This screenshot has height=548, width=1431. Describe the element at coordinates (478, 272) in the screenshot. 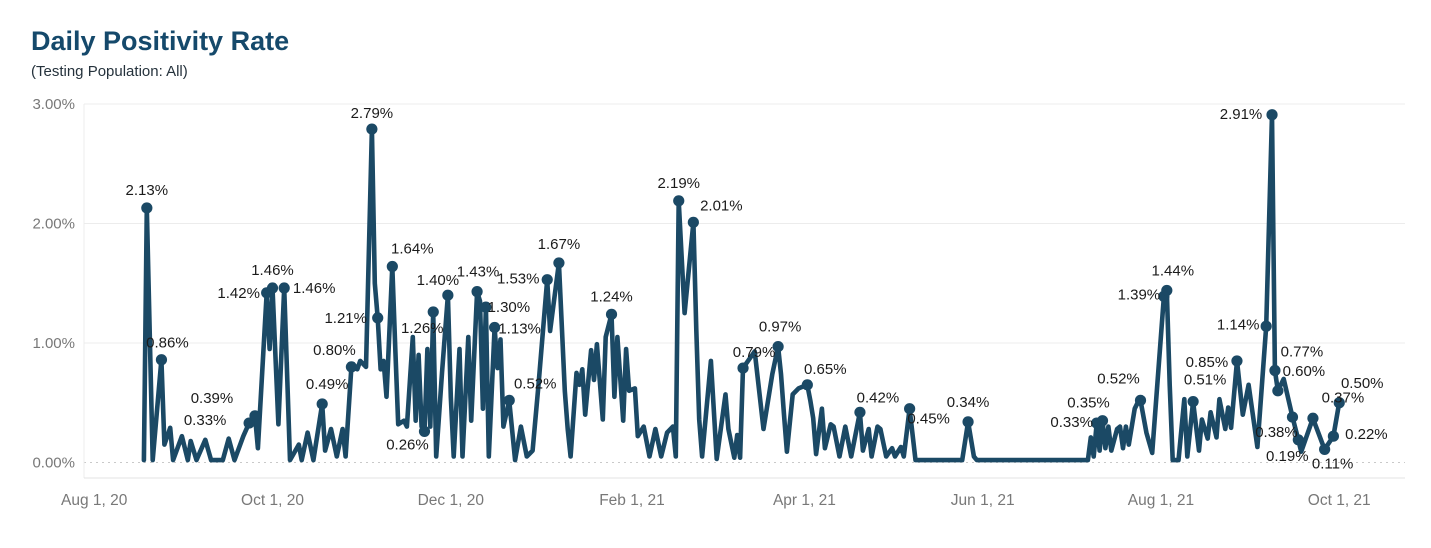

I see `data-point-label: 1.43%` at that location.